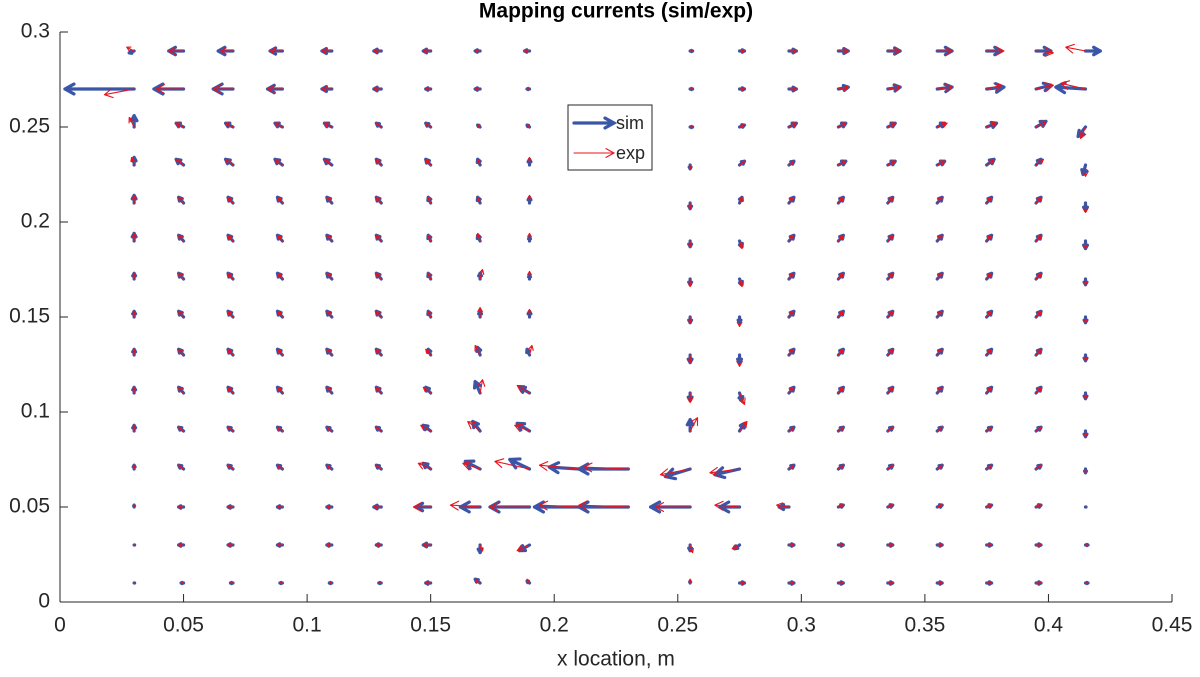 The height and width of the screenshot is (677, 1200). What do you see at coordinates (595, 123) in the screenshot?
I see `legend-swatch` at bounding box center [595, 123].